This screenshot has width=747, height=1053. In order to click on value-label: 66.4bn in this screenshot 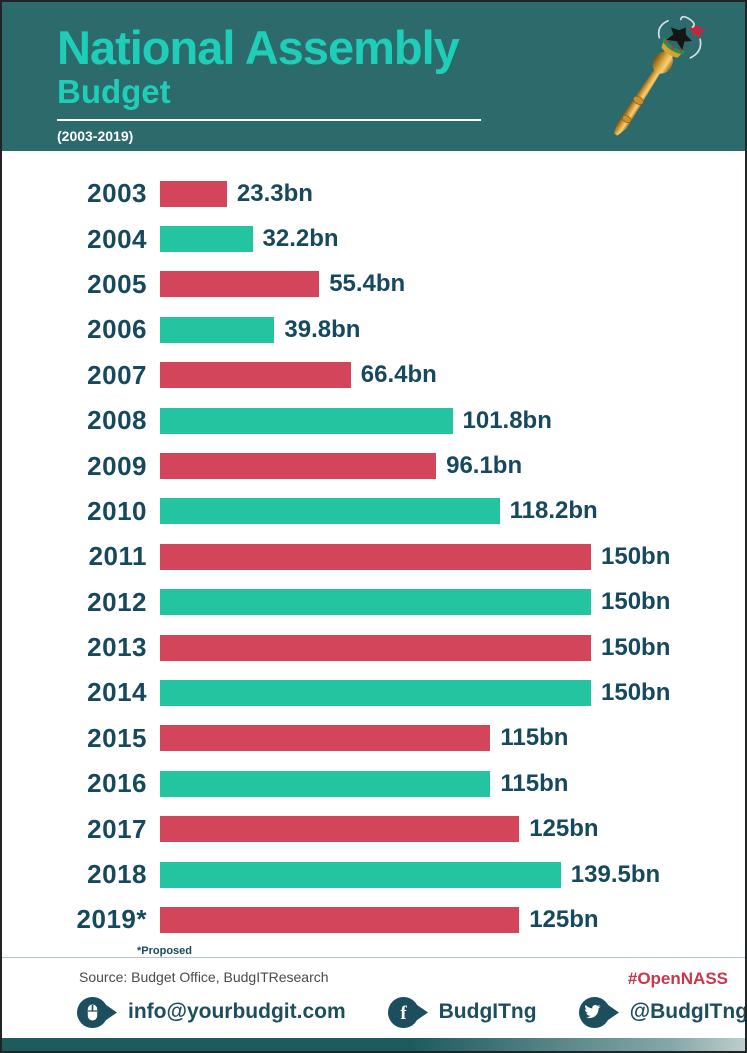, I will do `click(398, 375)`.